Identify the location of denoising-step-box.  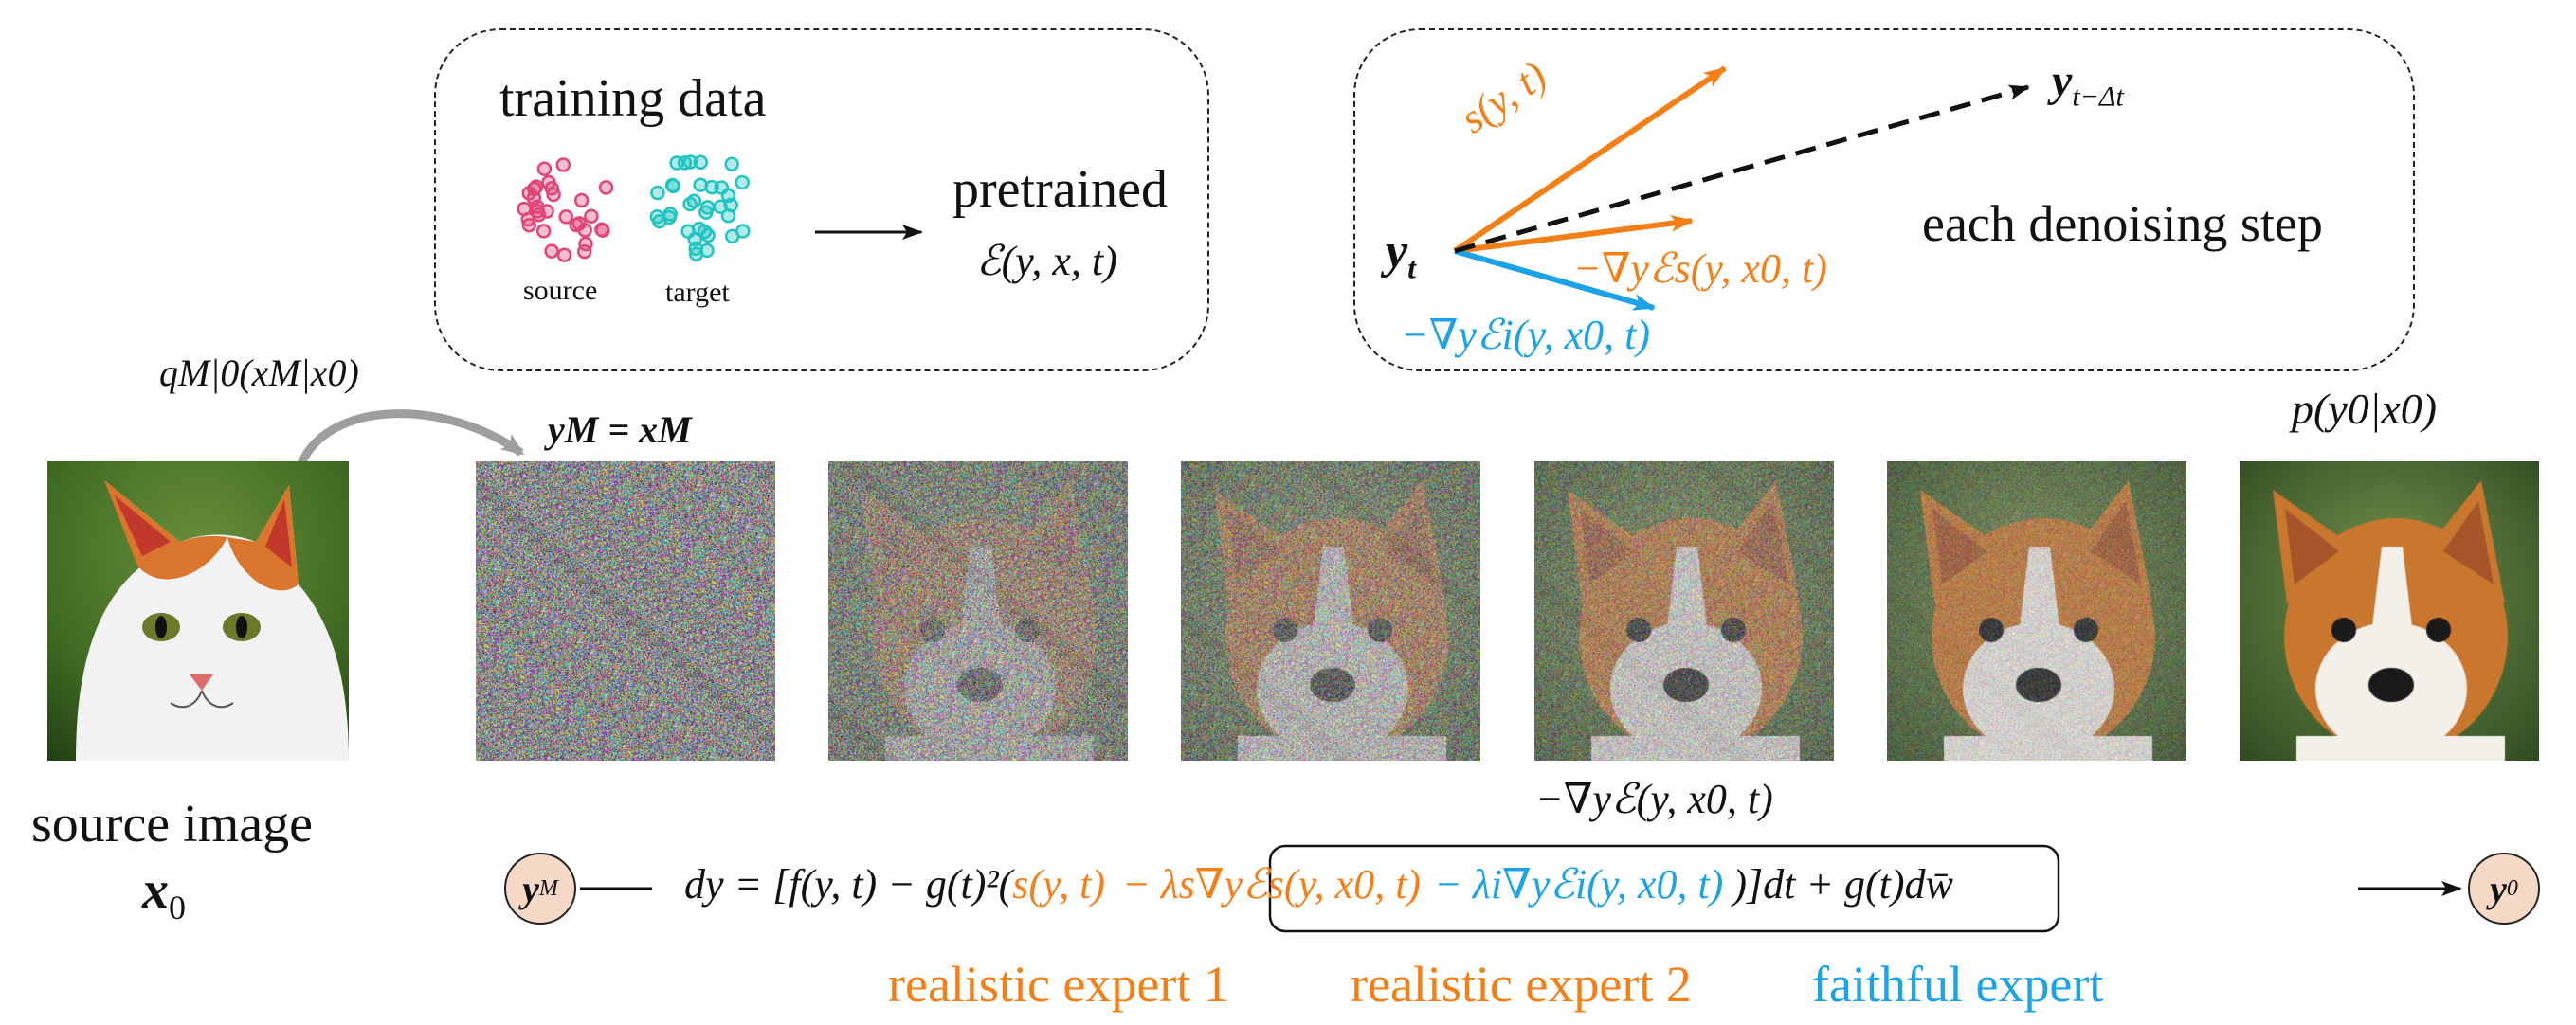
(1884, 199).